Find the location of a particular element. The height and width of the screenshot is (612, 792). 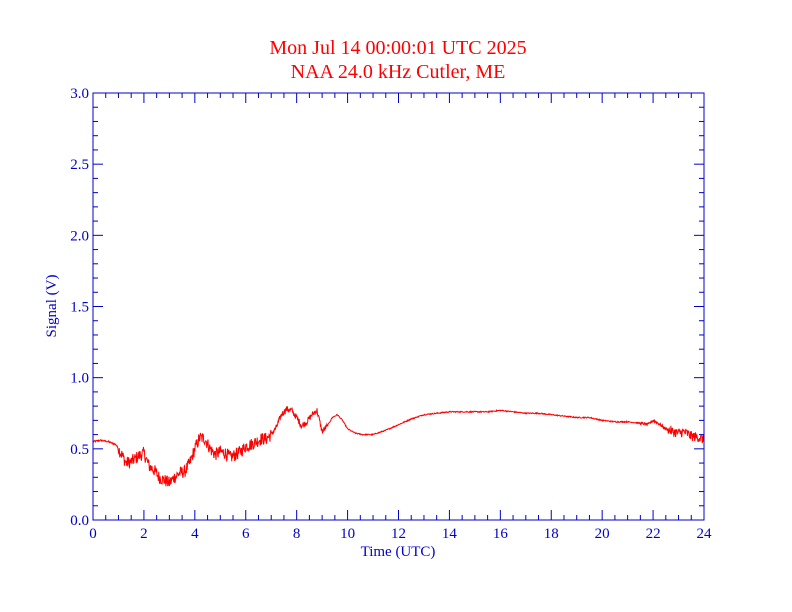

y-axis-label: Signal (V) is located at coordinates (52, 306).